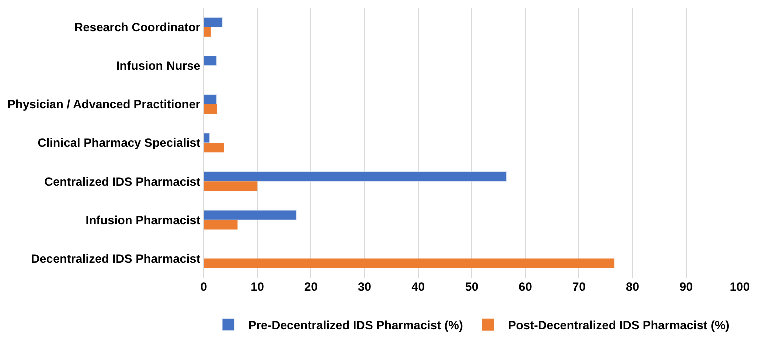 The width and height of the screenshot is (760, 347). Describe the element at coordinates (365, 287) in the screenshot. I see `x-tick-label: 30` at that location.